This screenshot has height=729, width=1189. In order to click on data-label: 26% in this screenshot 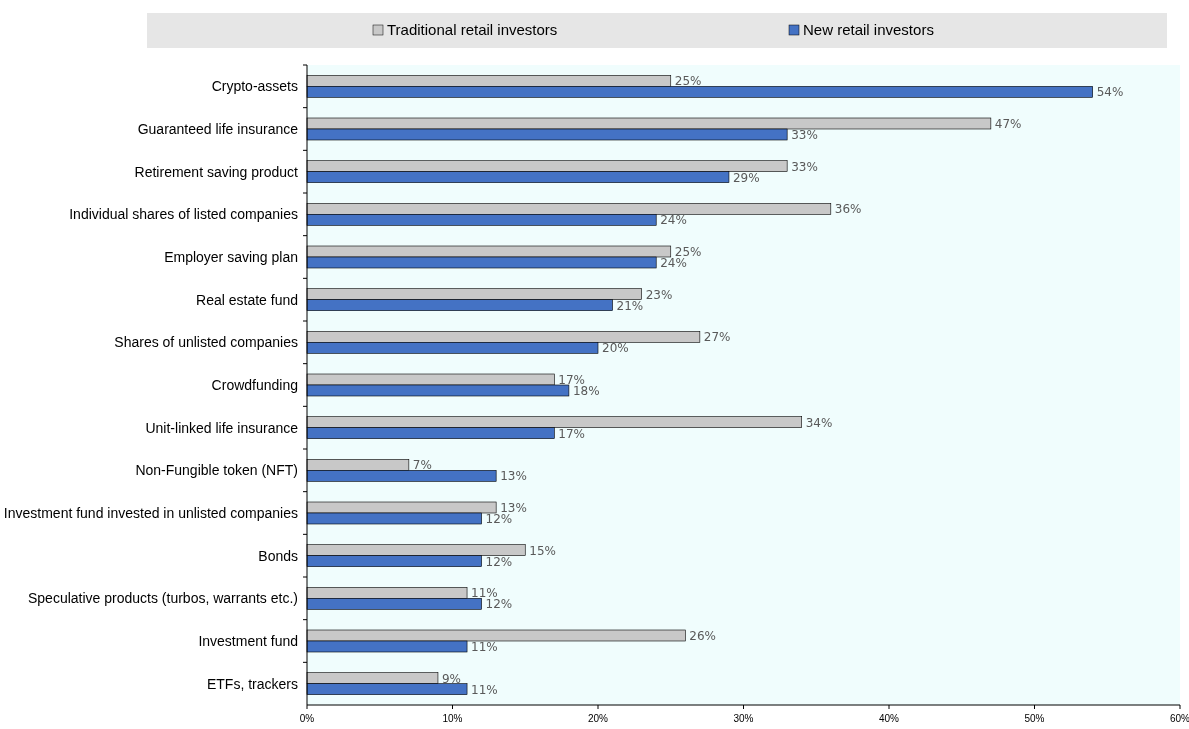, I will do `click(702, 636)`.